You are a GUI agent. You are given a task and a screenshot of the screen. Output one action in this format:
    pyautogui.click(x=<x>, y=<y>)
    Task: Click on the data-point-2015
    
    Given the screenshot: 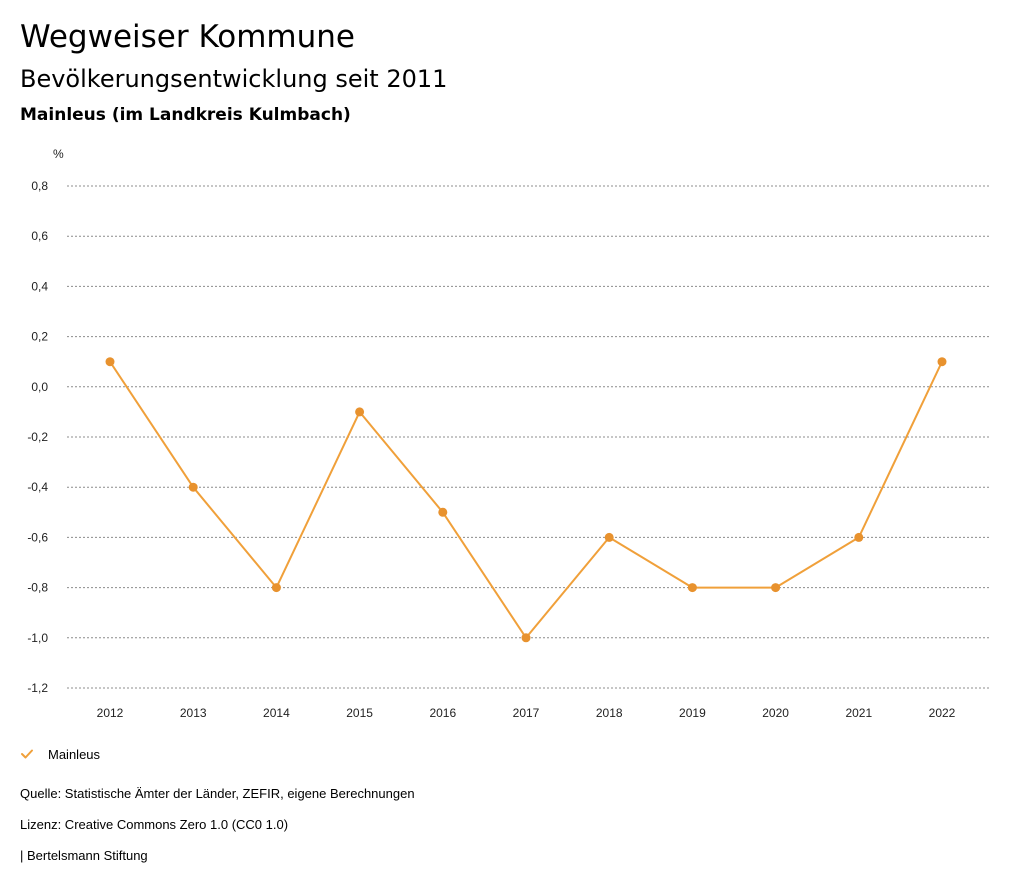 What is the action you would take?
    pyautogui.click(x=360, y=412)
    